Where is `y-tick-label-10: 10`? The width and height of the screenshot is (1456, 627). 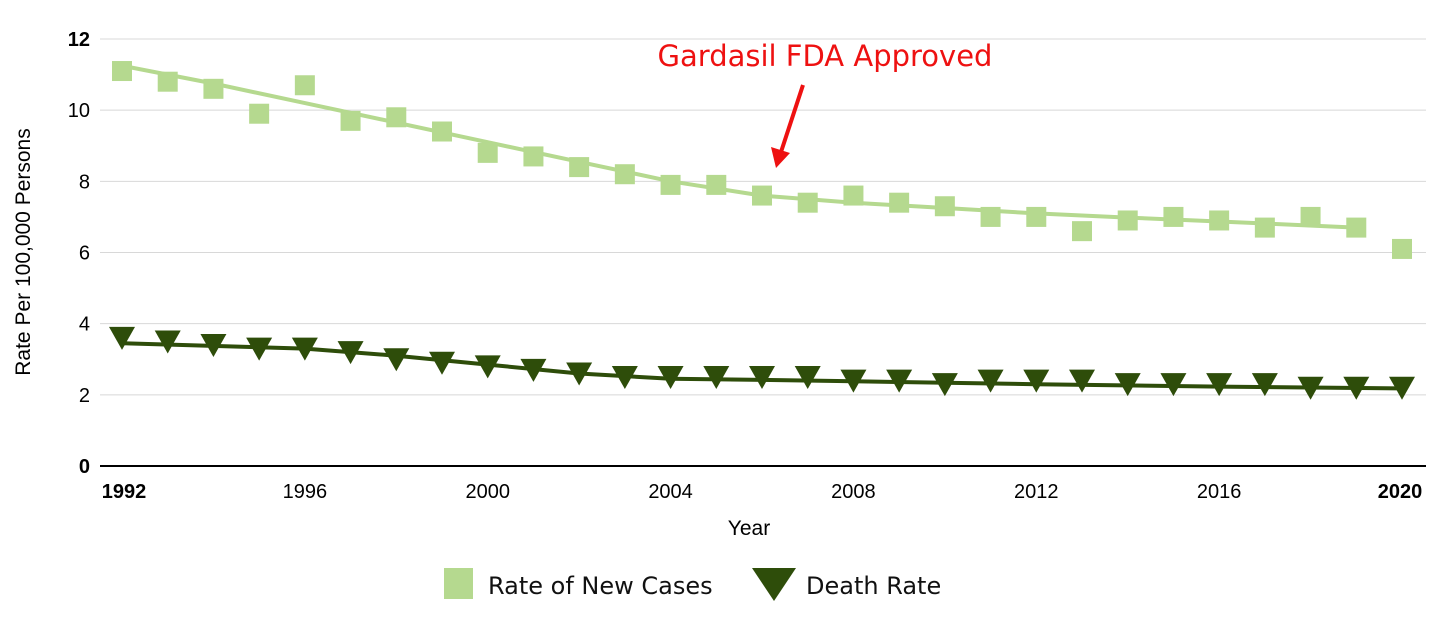
y-tick-label-10: 10 is located at coordinates (79, 111).